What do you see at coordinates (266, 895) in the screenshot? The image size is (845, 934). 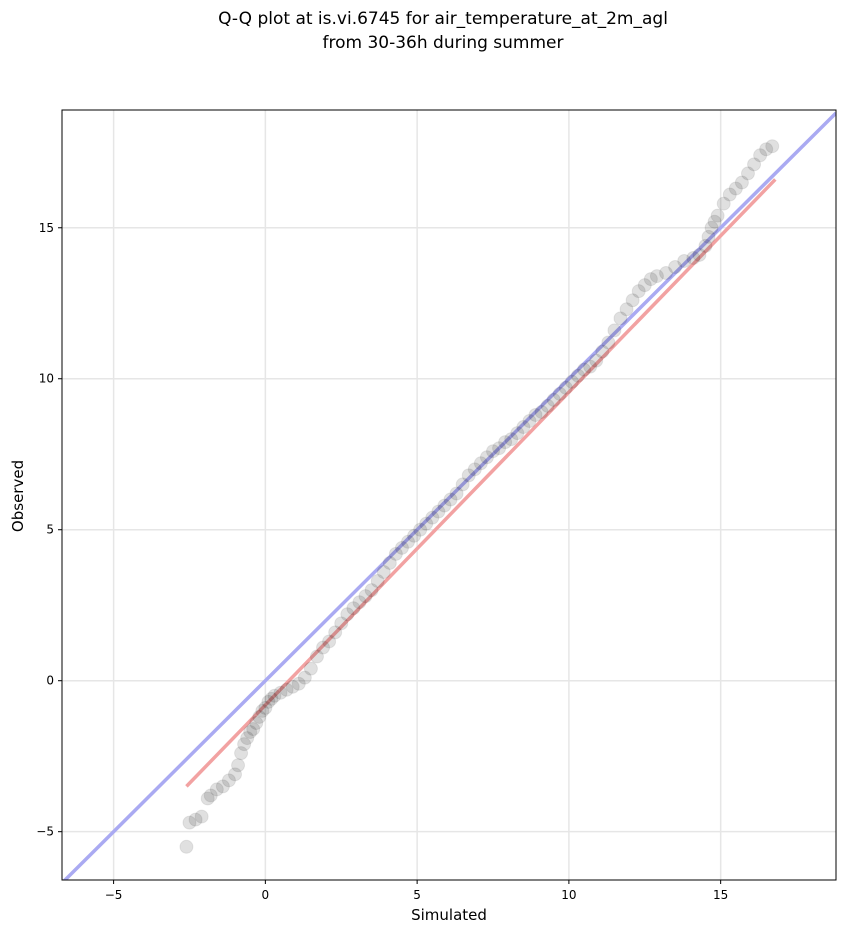 I see `x-tick-label: 0` at bounding box center [266, 895].